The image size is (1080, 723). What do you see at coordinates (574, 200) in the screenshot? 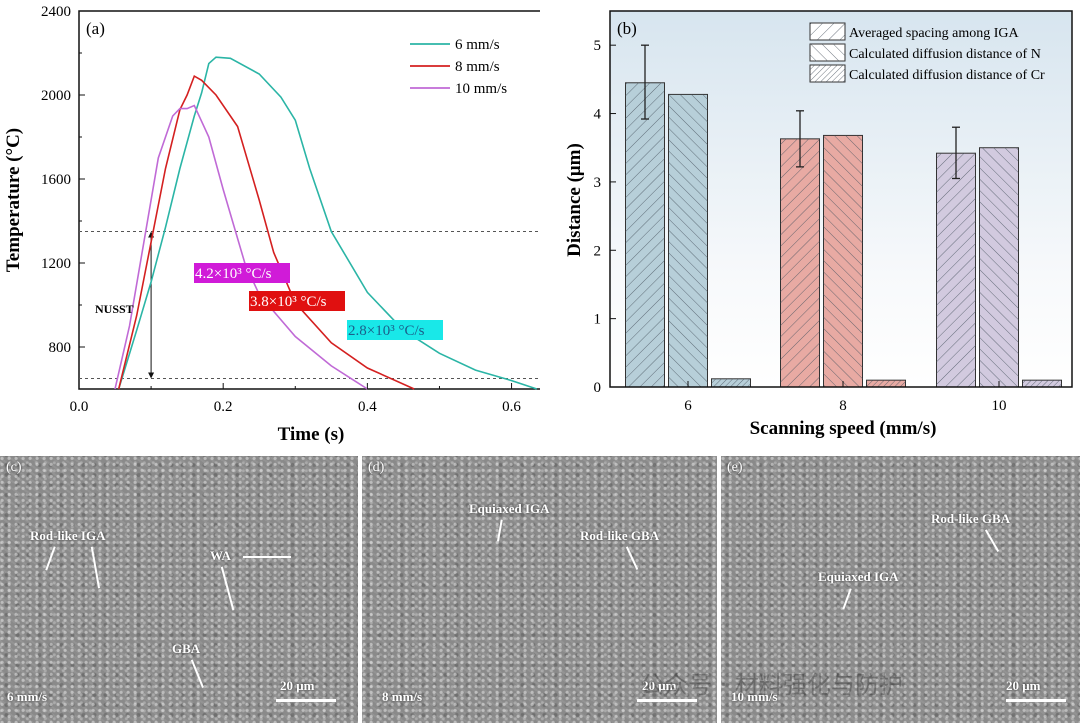
I see `y-axis-title: Distance (μm)` at bounding box center [574, 200].